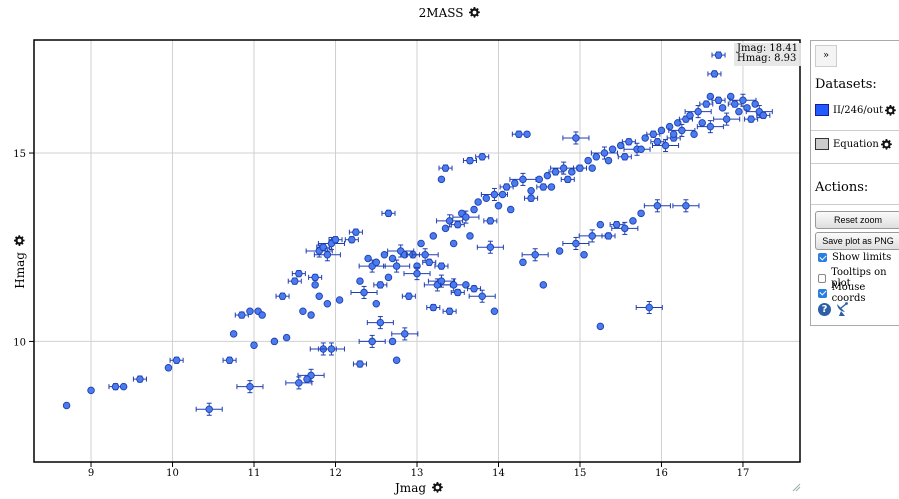  Describe the element at coordinates (853, 144) in the screenshot. I see `equation-row: Equation` at that location.